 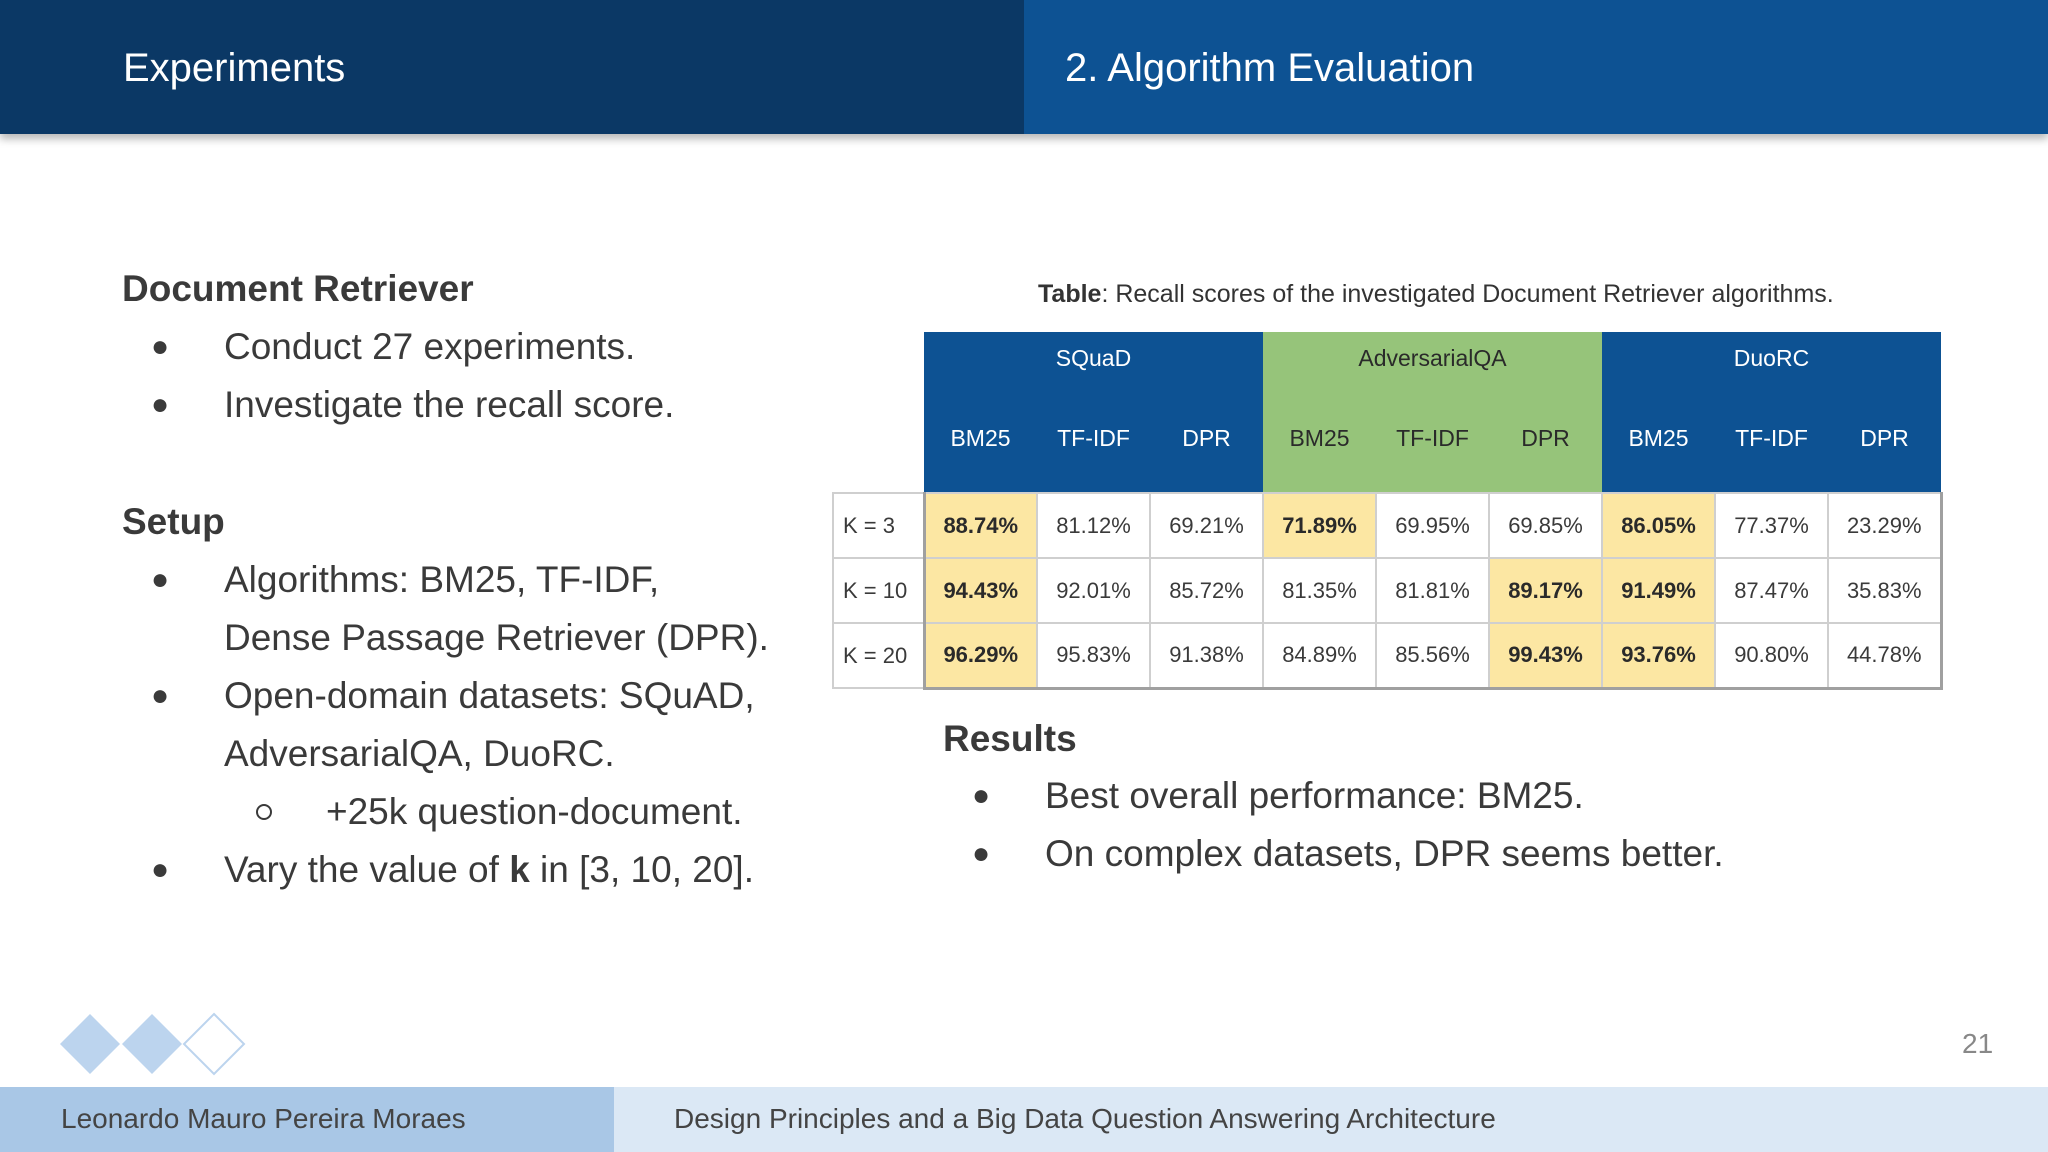 I want to click on setup-datasets-line-1: Open-domain datasets: SQuAD,, so click(x=489, y=695).